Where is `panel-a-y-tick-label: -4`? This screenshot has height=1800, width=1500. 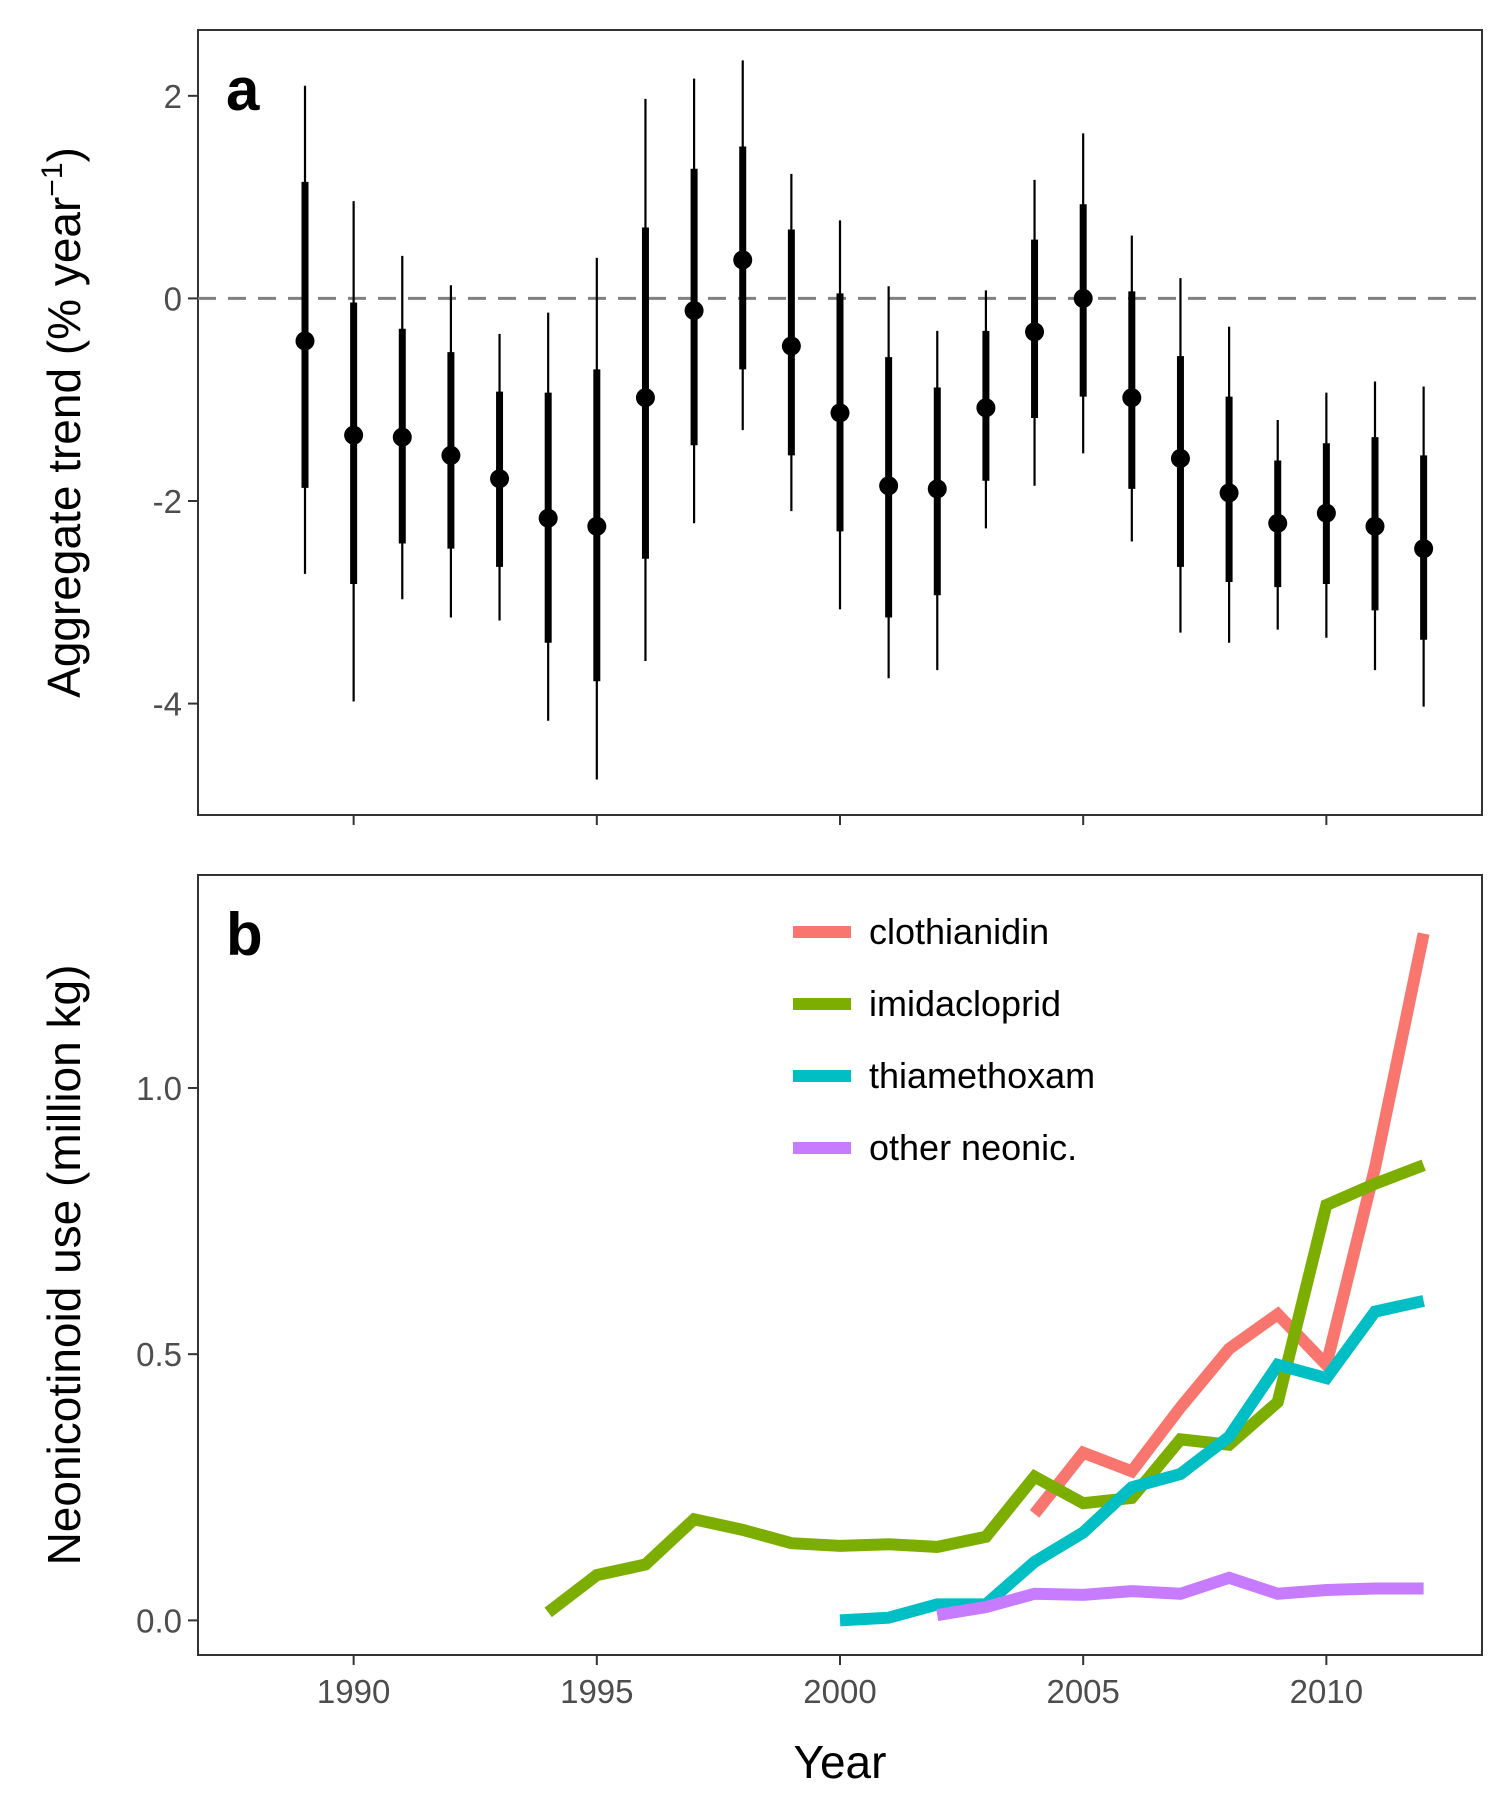
panel-a-y-tick-label: -4 is located at coordinates (167, 704).